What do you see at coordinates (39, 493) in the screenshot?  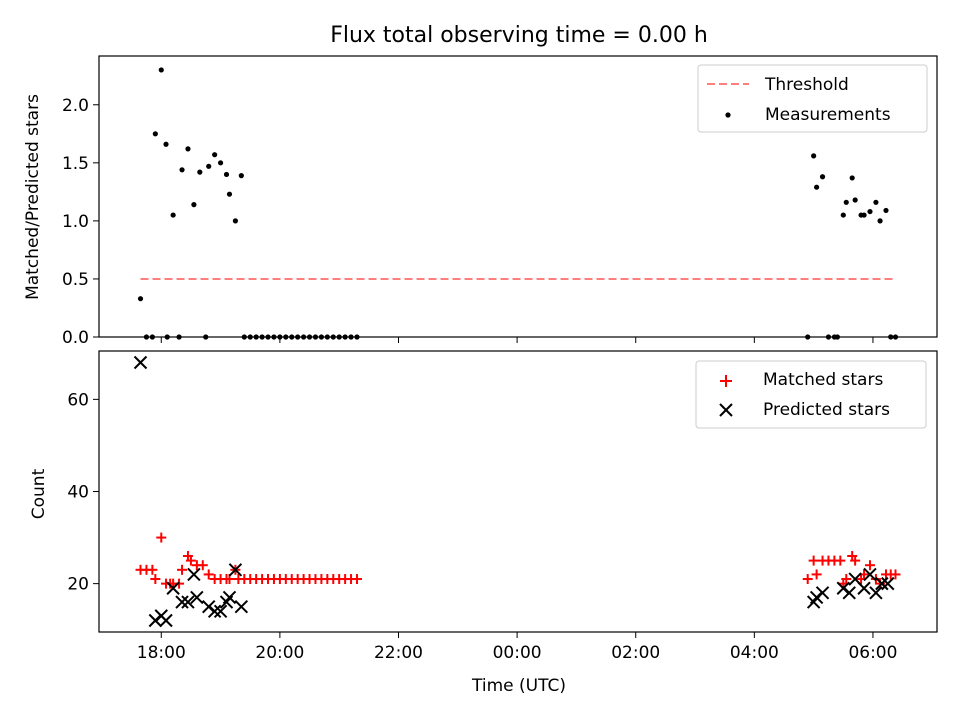 I see `bottom-y-axis-label: Count` at bounding box center [39, 493].